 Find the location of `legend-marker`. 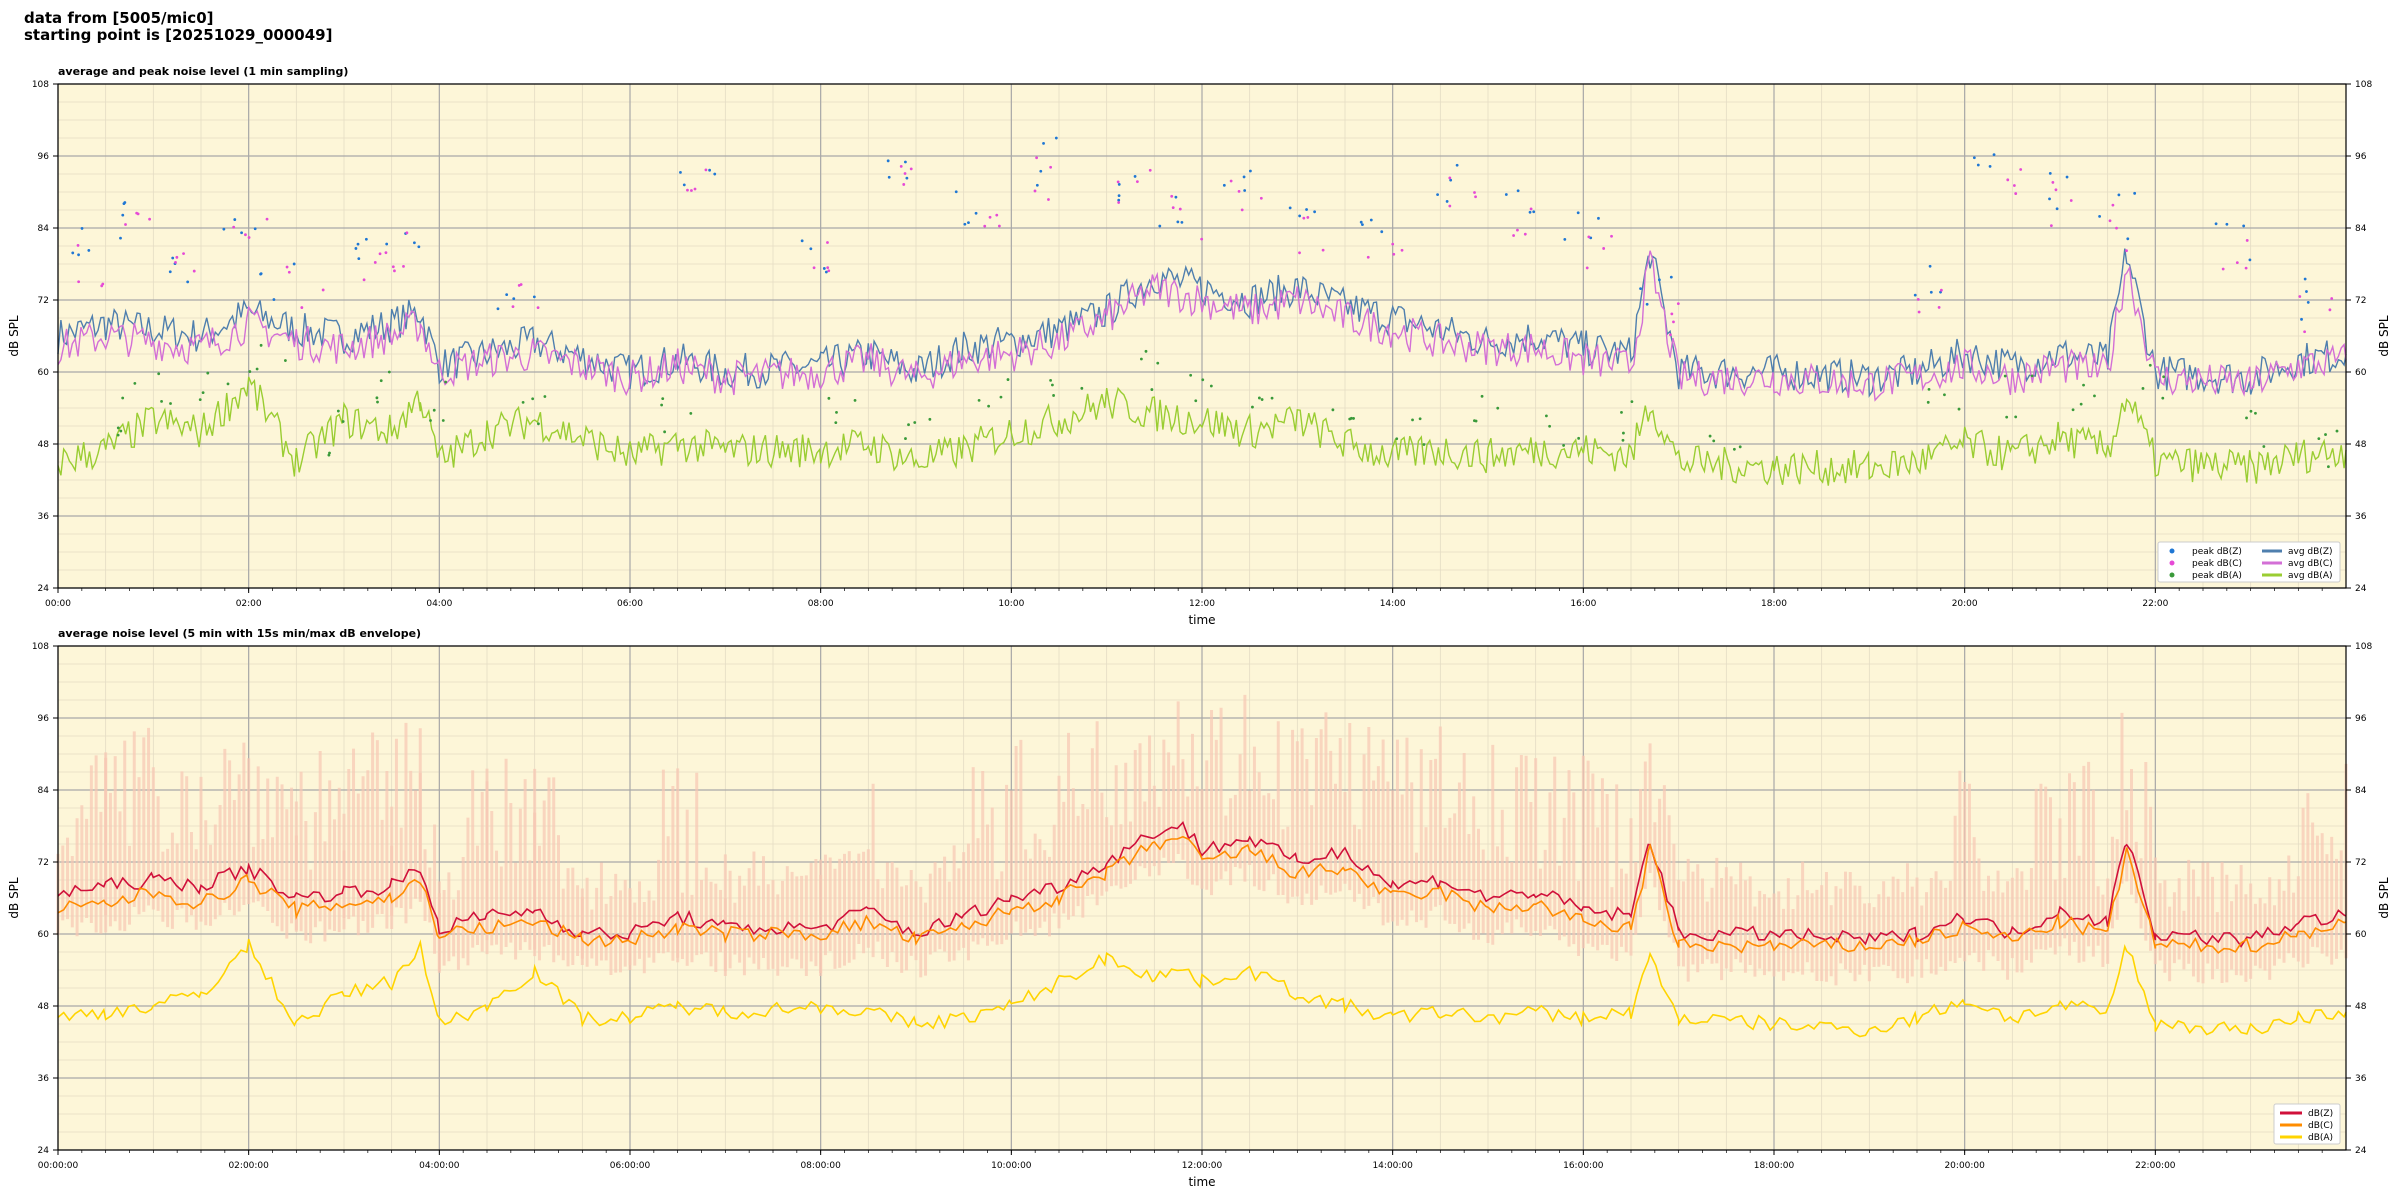

legend-marker is located at coordinates (2172, 575).